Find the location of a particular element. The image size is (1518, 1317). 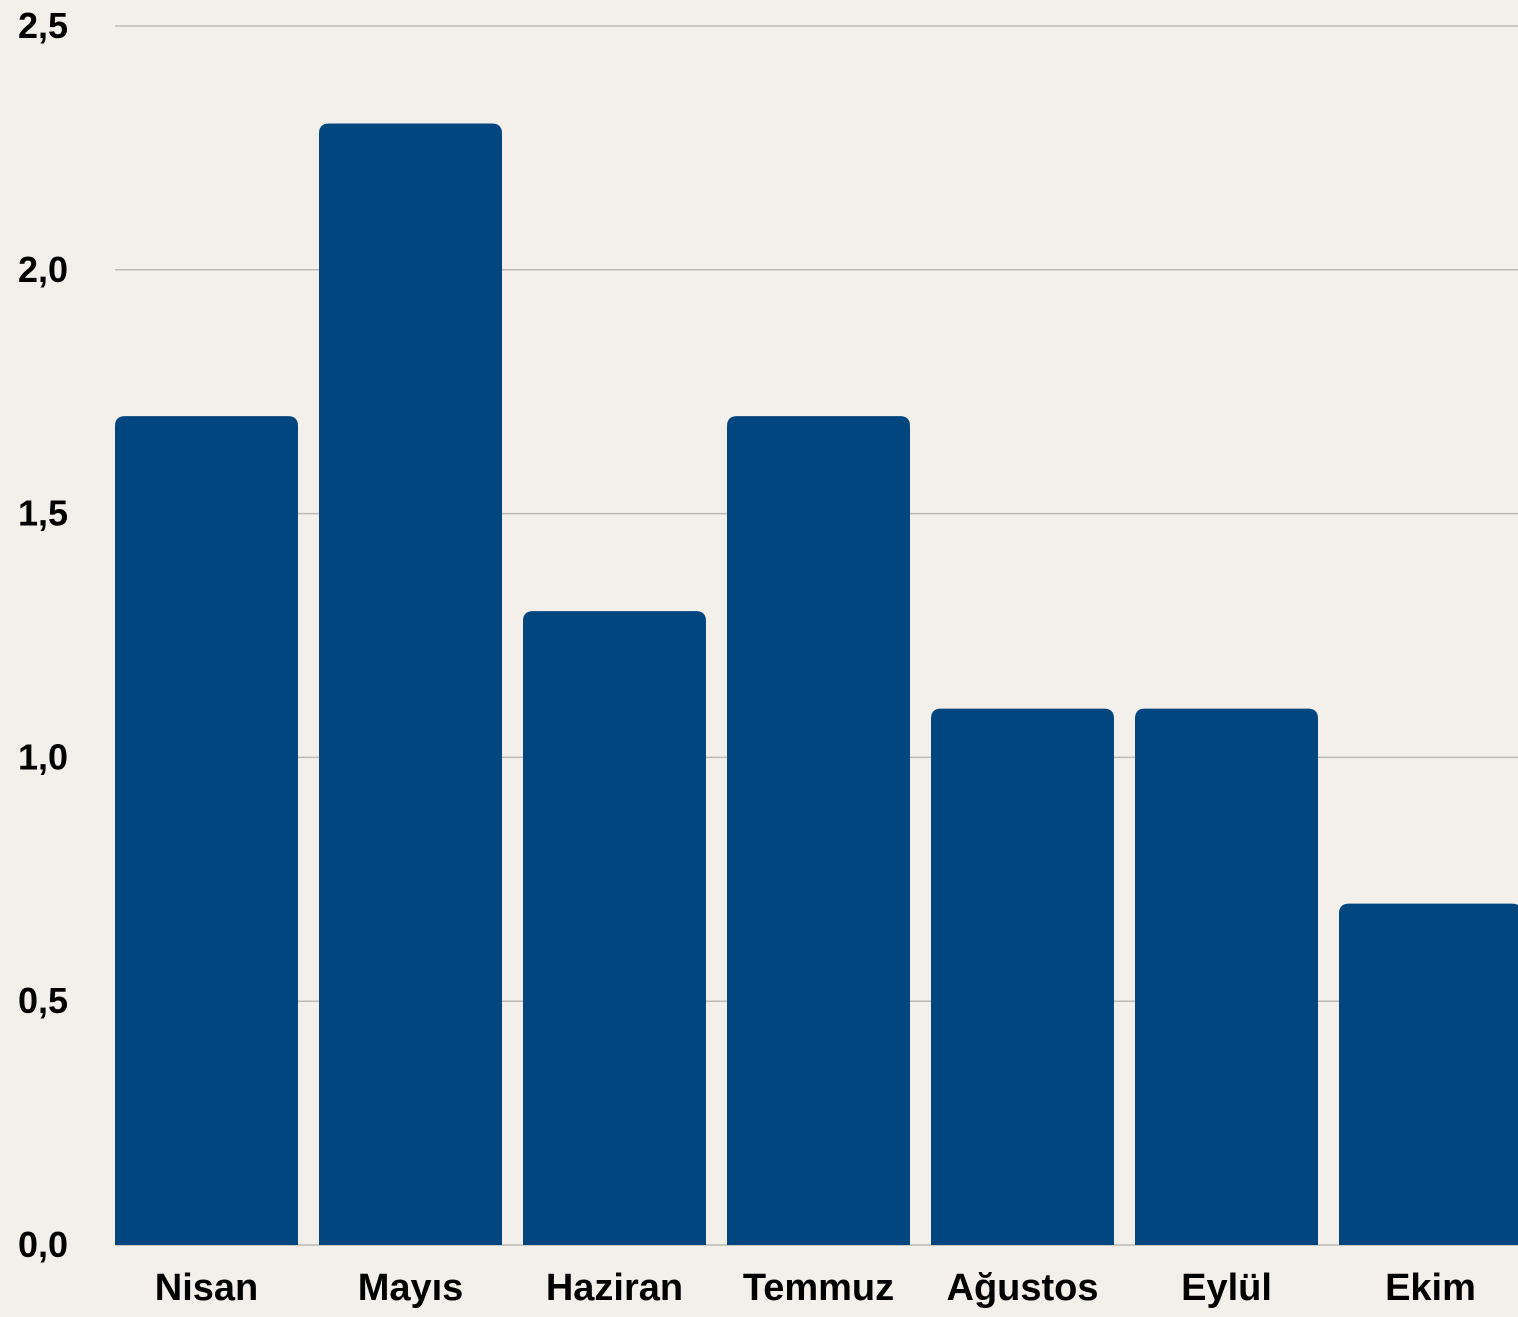

bar-ağustos is located at coordinates (1022, 976).